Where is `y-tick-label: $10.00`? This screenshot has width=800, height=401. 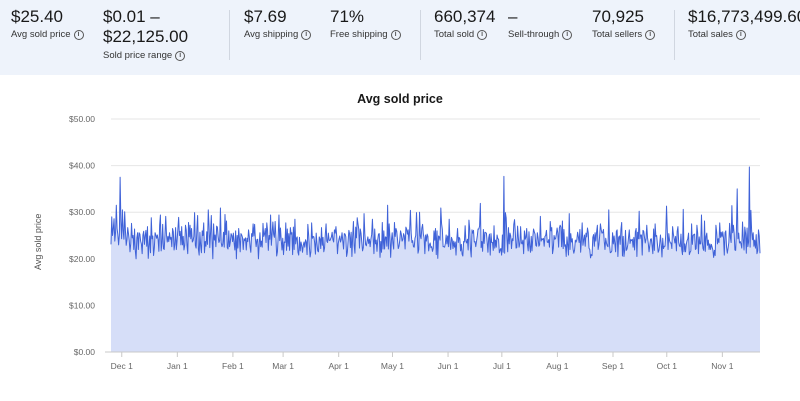
y-tick-label: $10.00 is located at coordinates (82, 305).